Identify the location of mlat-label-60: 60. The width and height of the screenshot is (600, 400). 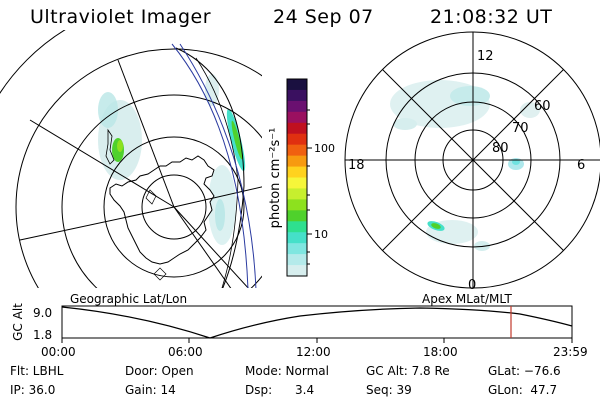
(542, 106).